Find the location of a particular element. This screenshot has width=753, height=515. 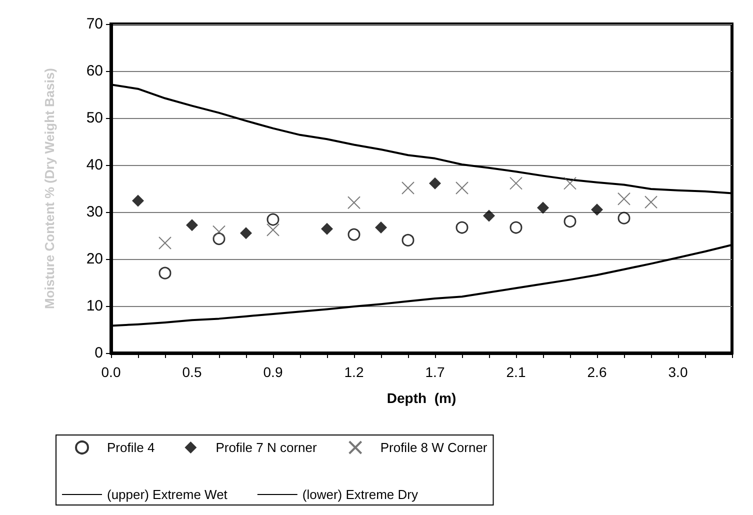

legend-label: Profile 4 is located at coordinates (131, 447).